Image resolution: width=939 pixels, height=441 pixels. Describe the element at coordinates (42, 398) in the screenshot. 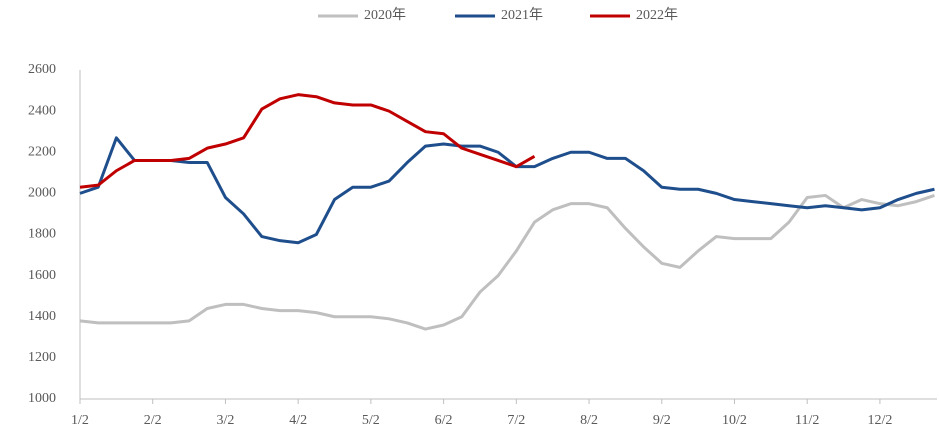

I see `y-tick-label: 1000` at that location.